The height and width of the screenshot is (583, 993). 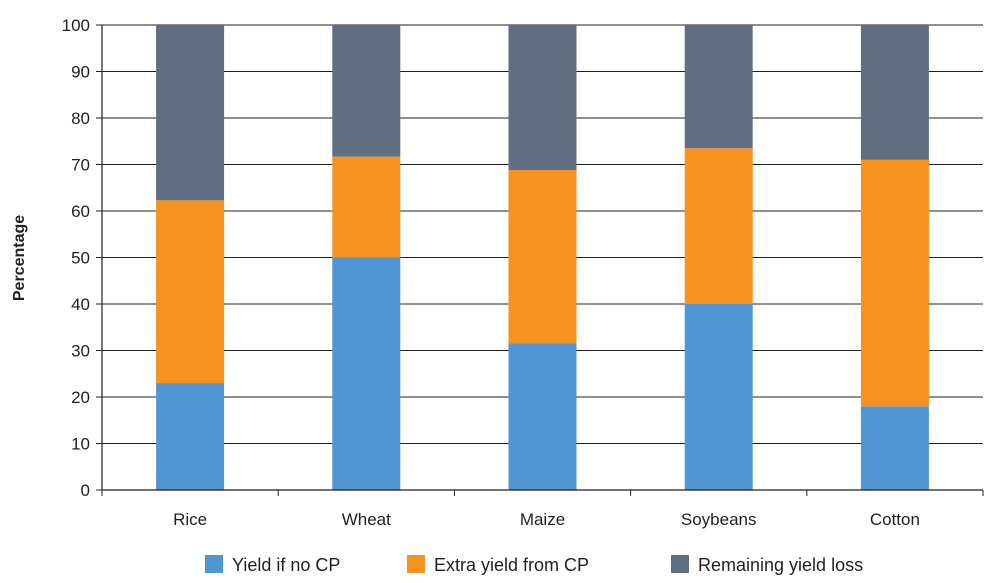 I want to click on y-tick-label: 60, so click(x=80, y=211).